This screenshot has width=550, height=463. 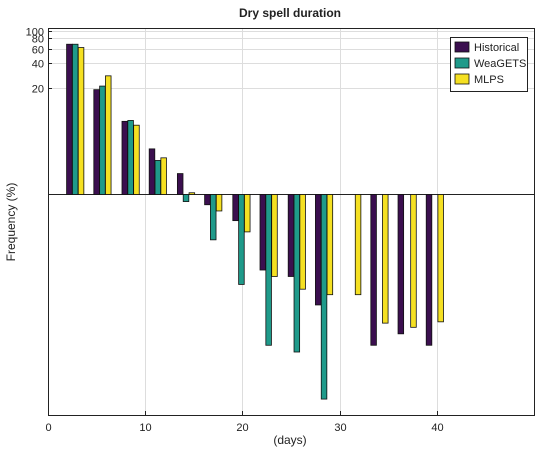 What do you see at coordinates (437, 428) in the screenshot?
I see `x-tick-label: 40` at bounding box center [437, 428].